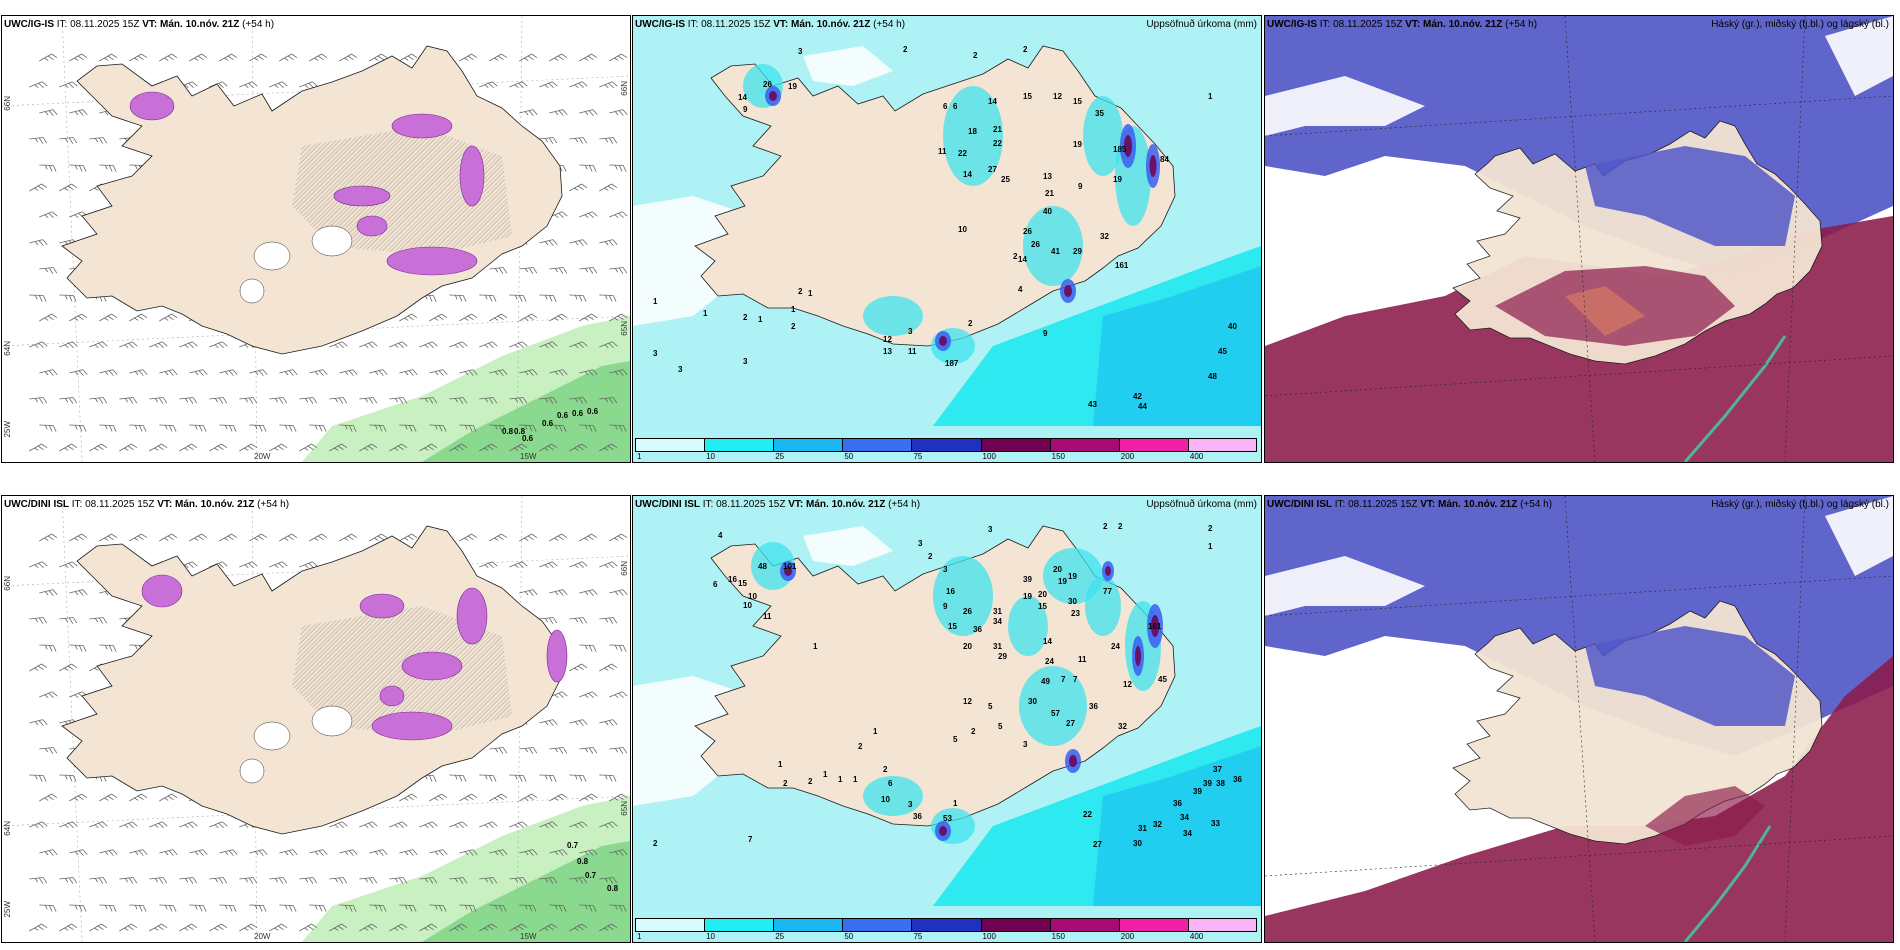  What do you see at coordinates (1099, 113) in the screenshot?
I see `precip-value-label: 35` at bounding box center [1099, 113].